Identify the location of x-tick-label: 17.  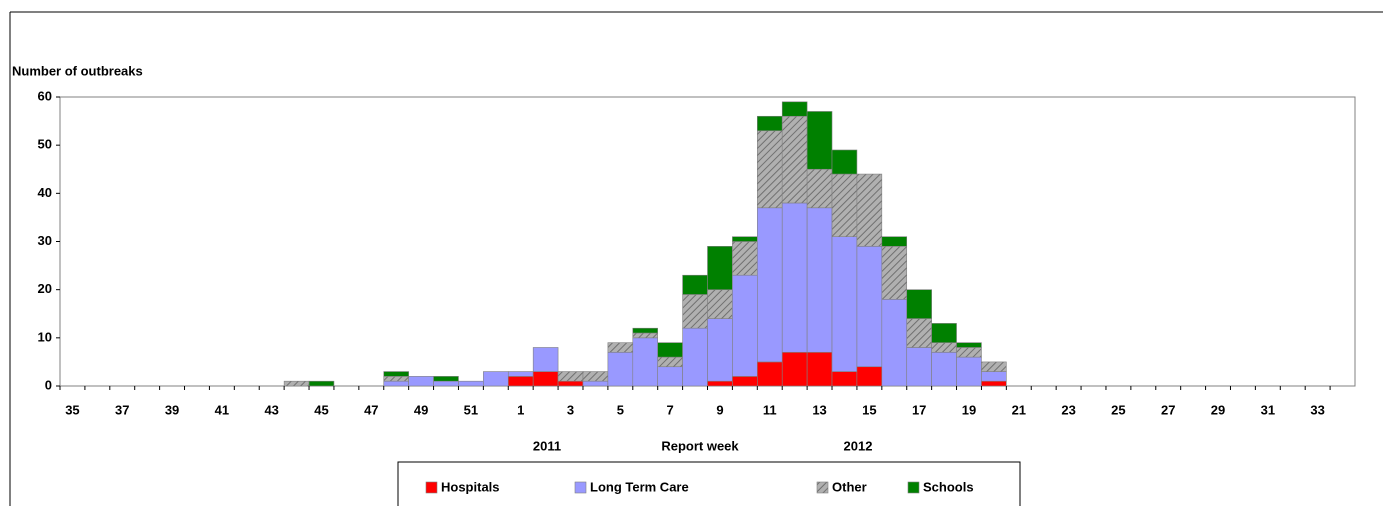
(919, 409).